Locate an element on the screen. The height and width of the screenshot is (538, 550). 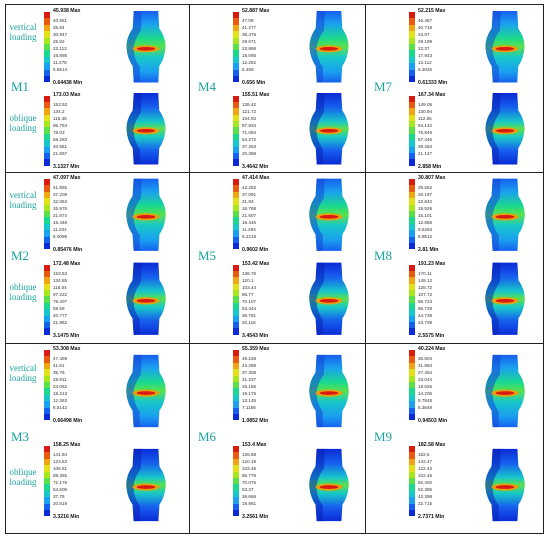
legend-value: 37.208 is located at coordinates (60, 194).